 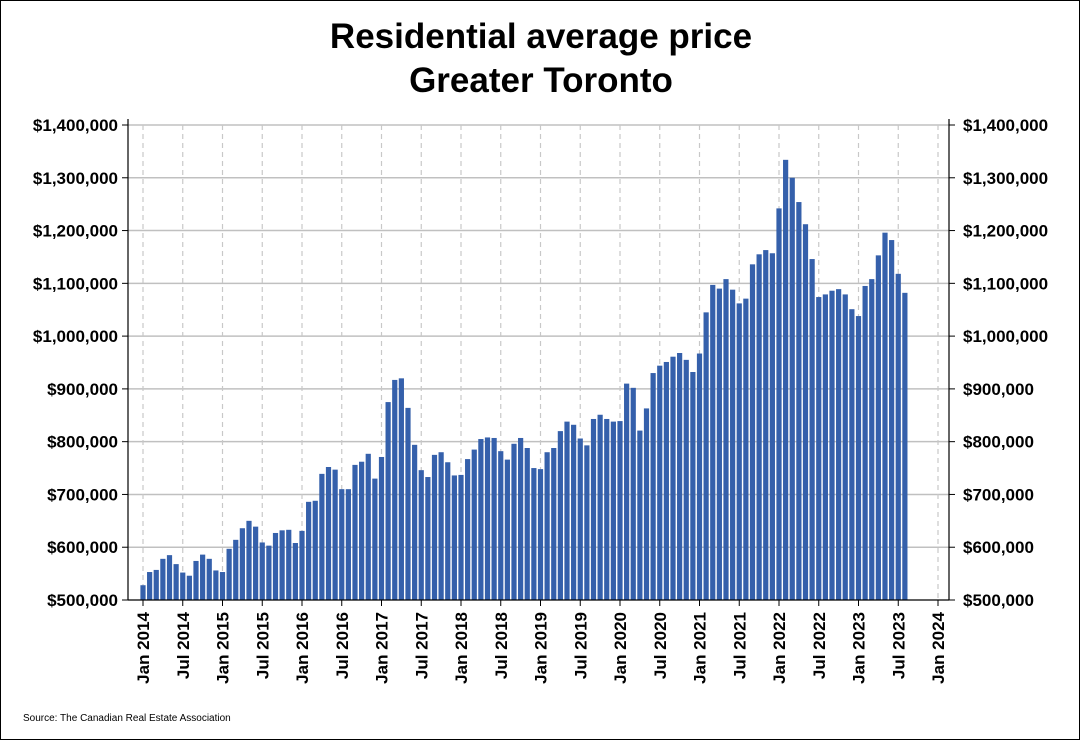 What do you see at coordinates (998, 389) in the screenshot?
I see `y-tick-label-right: $900,000` at bounding box center [998, 389].